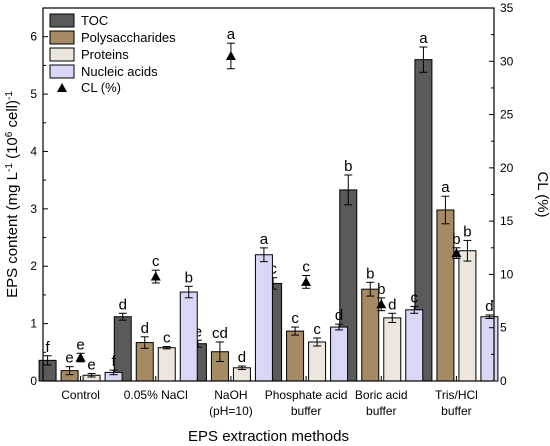  I want to click on x-tick-label: Control, so click(80, 395).